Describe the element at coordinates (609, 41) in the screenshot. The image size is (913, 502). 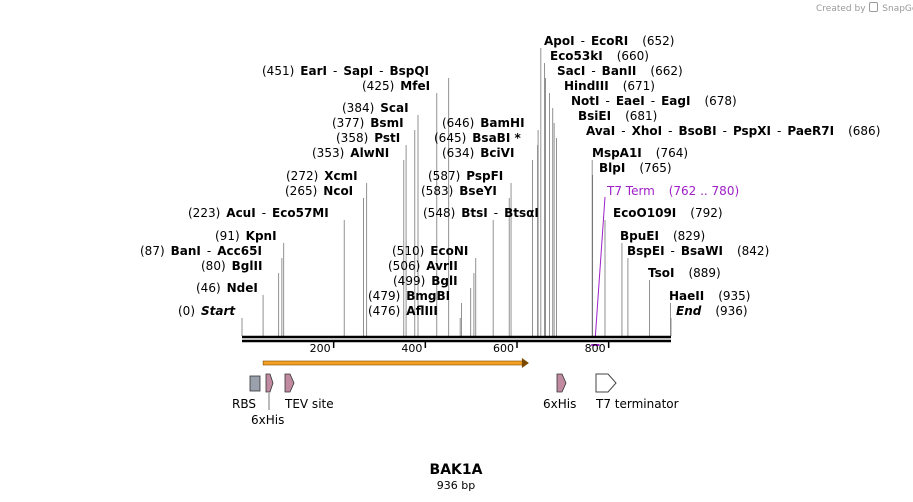
I see `site-label: ApoI - EcoRI (652)` at that location.